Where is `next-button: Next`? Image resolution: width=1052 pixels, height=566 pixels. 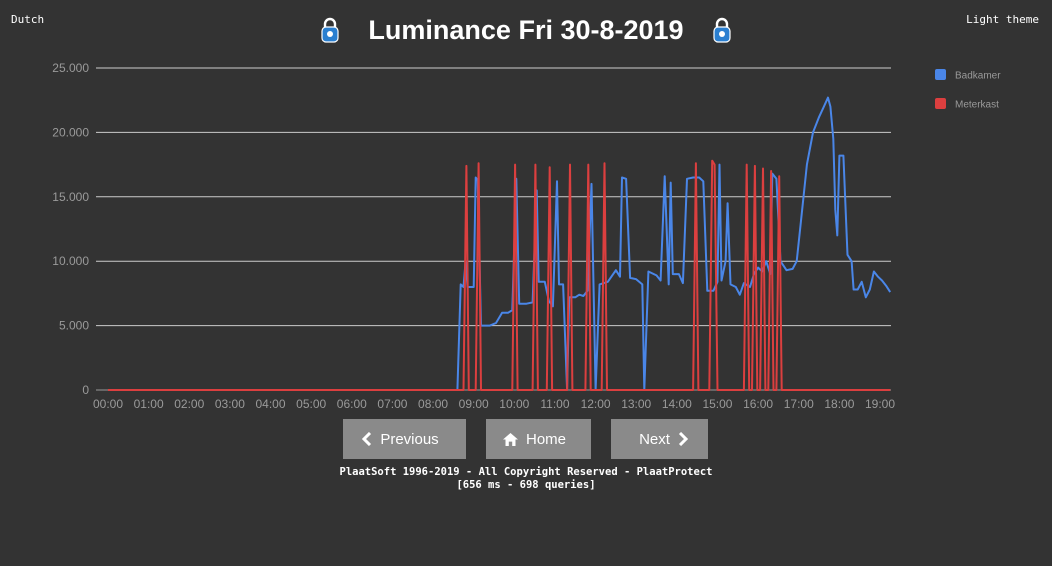
next-button: Next is located at coordinates (659, 439).